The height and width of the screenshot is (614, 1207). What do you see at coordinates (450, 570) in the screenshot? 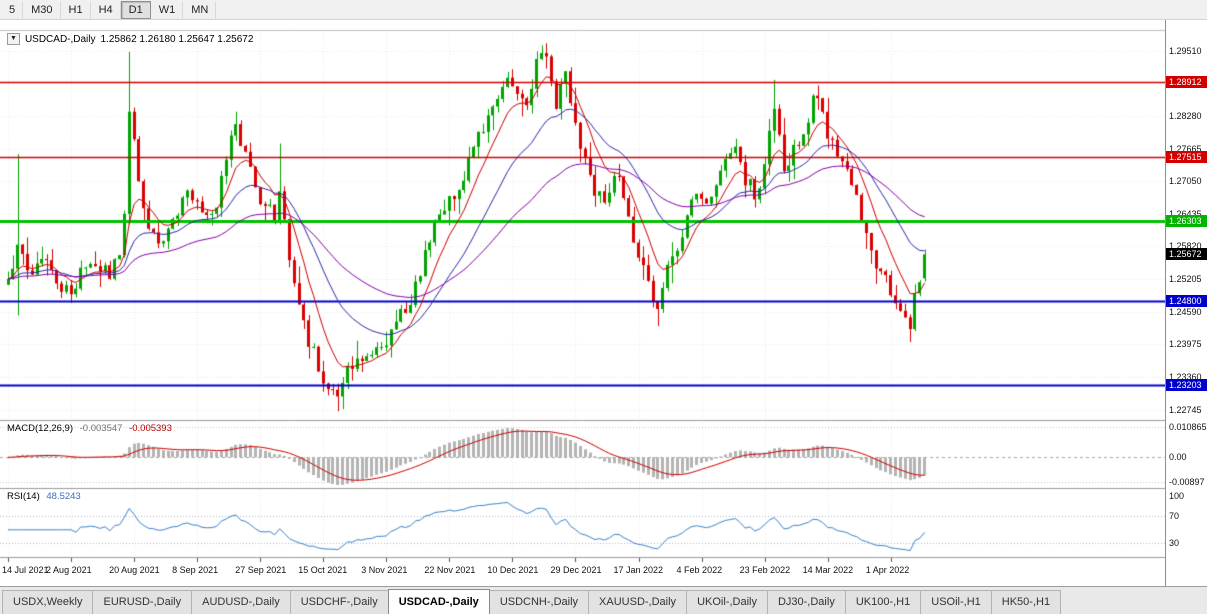
I see `date-label: 22 Nov 2021` at bounding box center [450, 570].